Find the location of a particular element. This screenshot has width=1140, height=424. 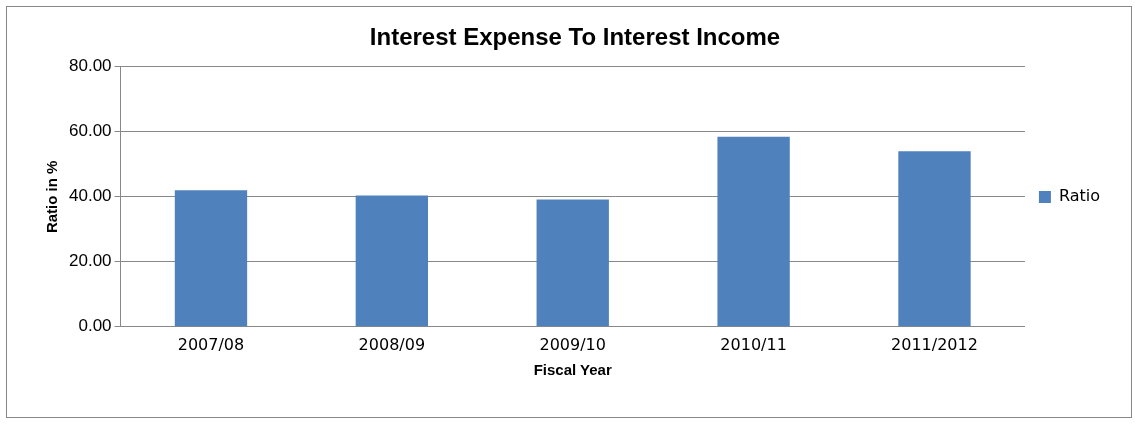

x-tick-label: 2010/11 is located at coordinates (753, 344).